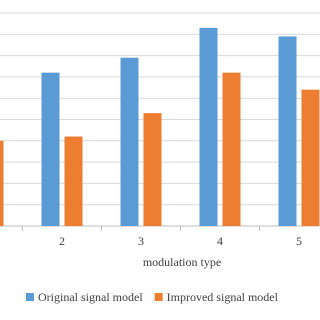  I want to click on x-tick-label: 4, so click(220, 241).